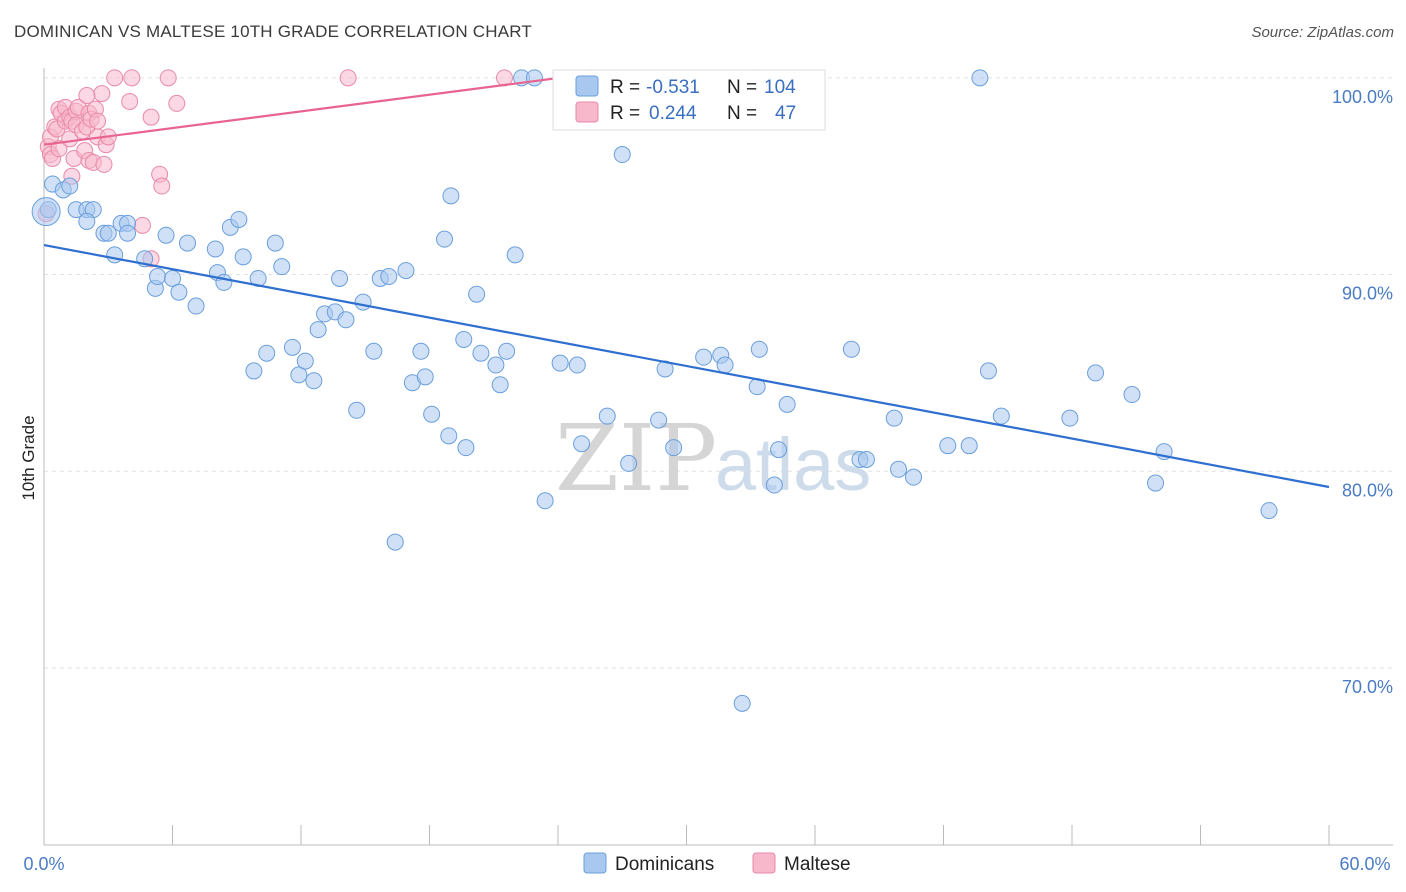 This screenshot has height=892, width=1406. What do you see at coordinates (664, 864) in the screenshot?
I see `legend-bottom-dominicans: Dominicans` at bounding box center [664, 864].